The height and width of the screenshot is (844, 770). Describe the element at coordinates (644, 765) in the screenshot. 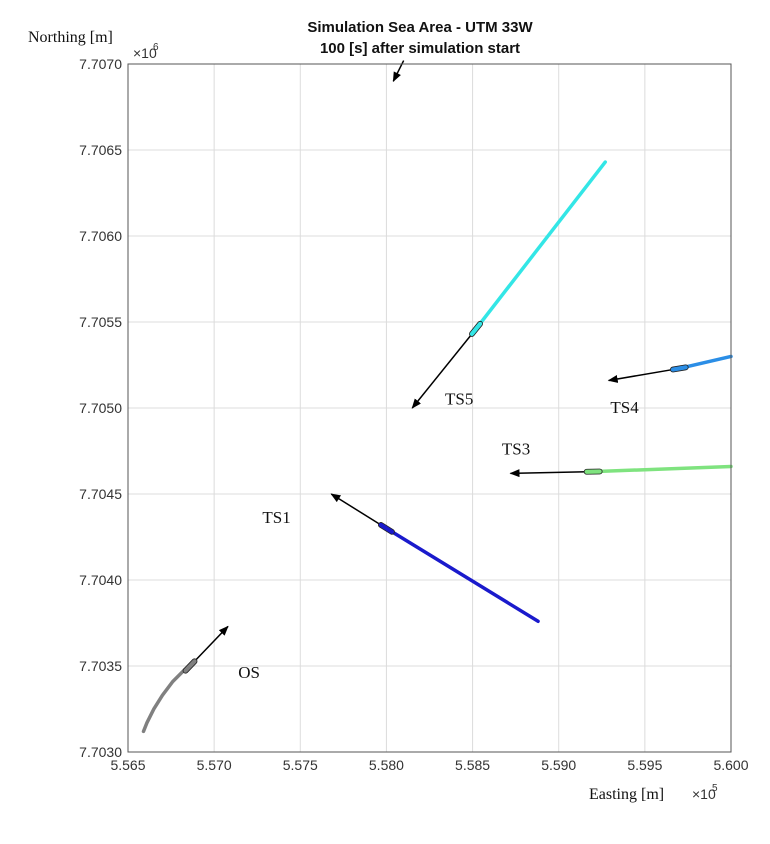

I see `x-tick-label: 5.595` at that location.